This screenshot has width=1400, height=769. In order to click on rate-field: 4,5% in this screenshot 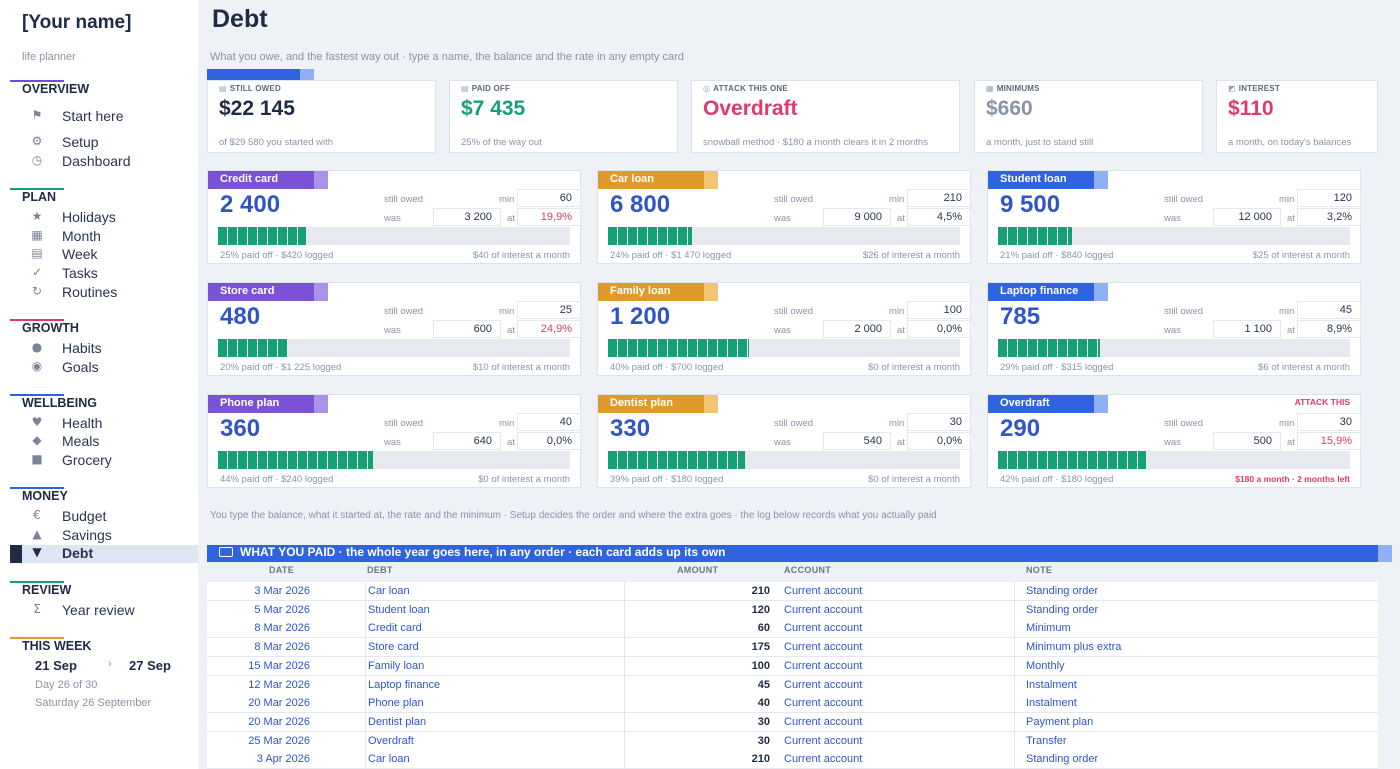, I will do `click(939, 217)`.